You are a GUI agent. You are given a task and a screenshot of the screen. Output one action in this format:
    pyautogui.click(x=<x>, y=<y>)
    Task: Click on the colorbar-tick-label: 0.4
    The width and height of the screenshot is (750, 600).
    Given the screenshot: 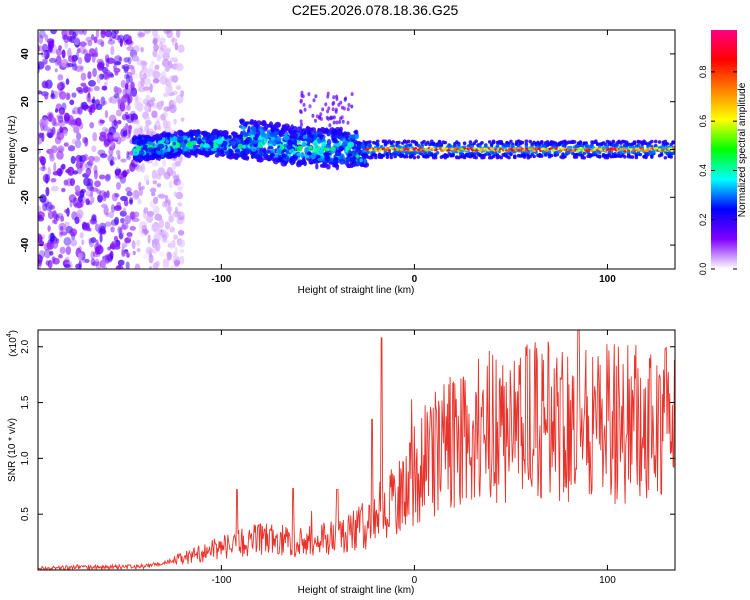 What is the action you would take?
    pyautogui.click(x=703, y=170)
    